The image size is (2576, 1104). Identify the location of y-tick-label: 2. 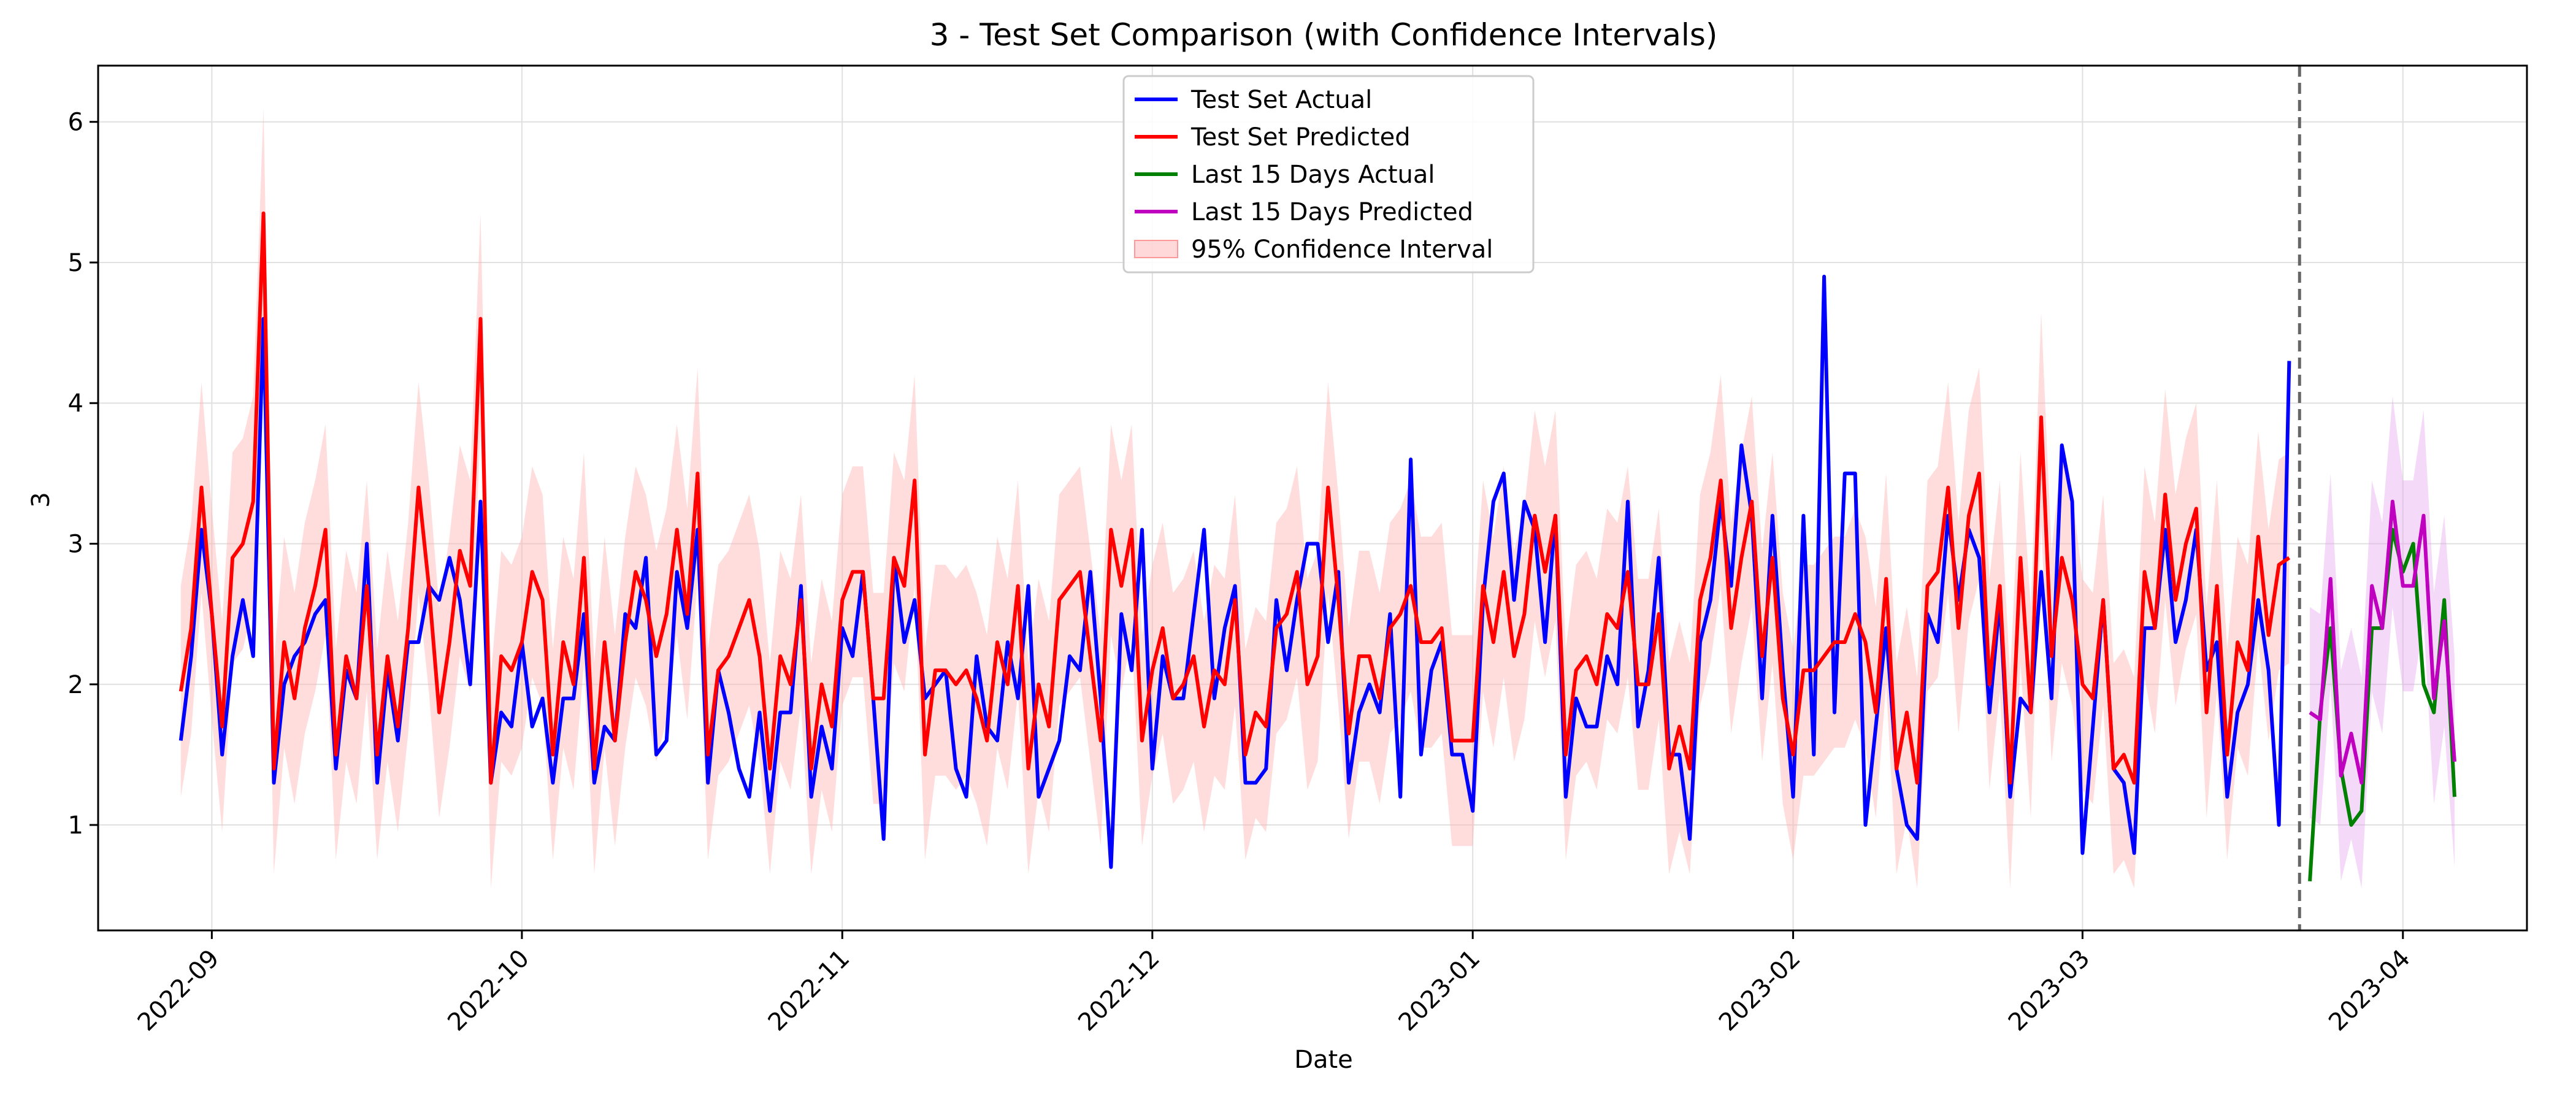
(75, 685).